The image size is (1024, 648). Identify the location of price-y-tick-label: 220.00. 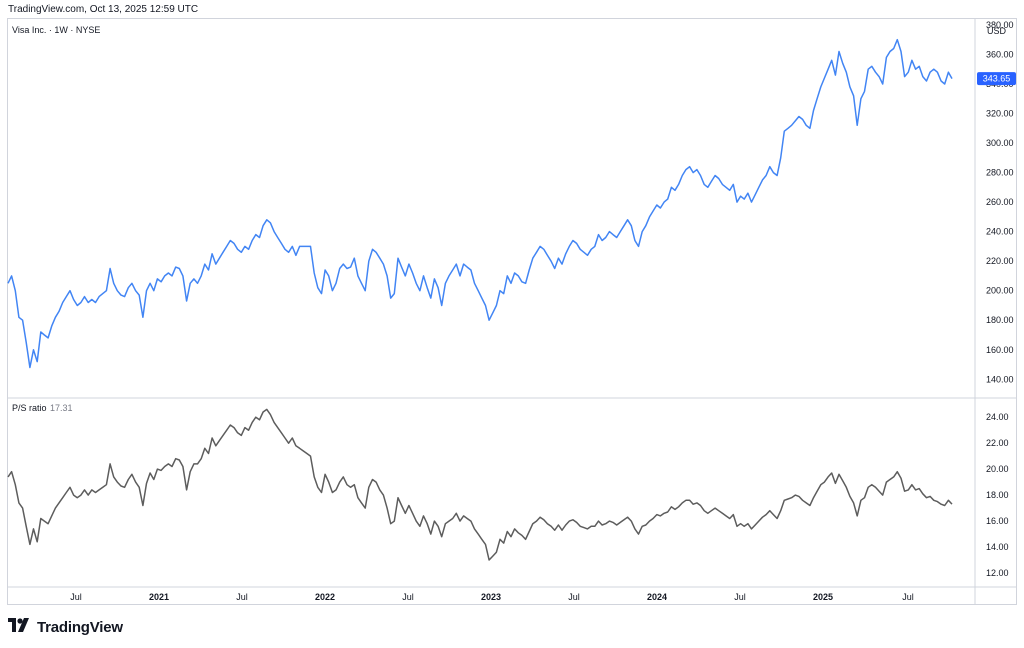
(1000, 261).